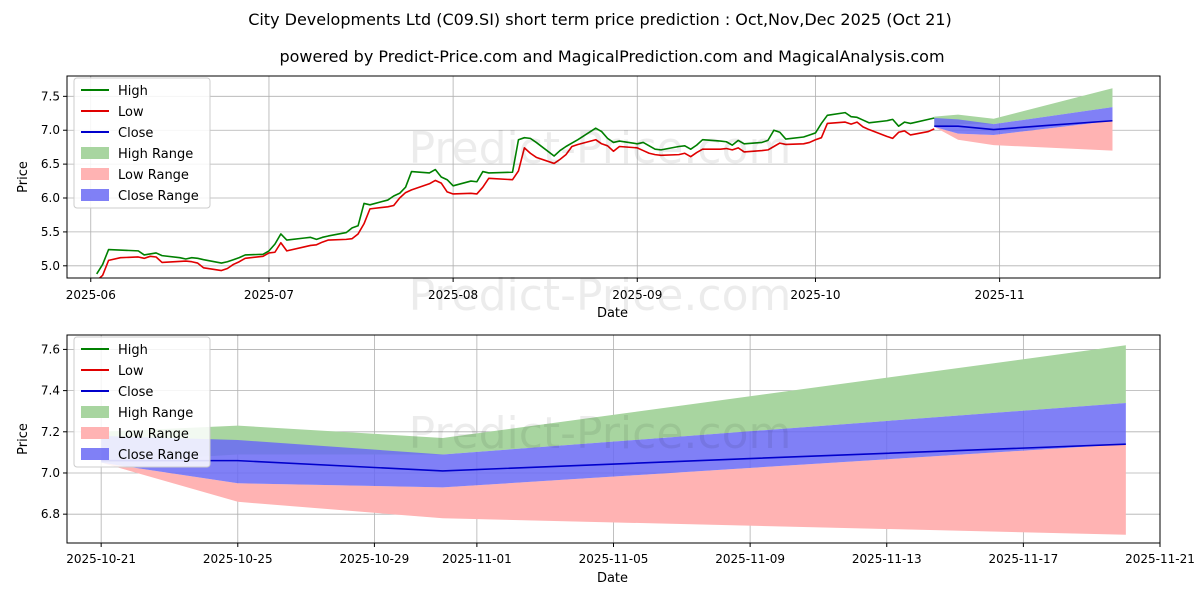  What do you see at coordinates (1023, 125) in the screenshot?
I see `series-line-close` at bounding box center [1023, 125].